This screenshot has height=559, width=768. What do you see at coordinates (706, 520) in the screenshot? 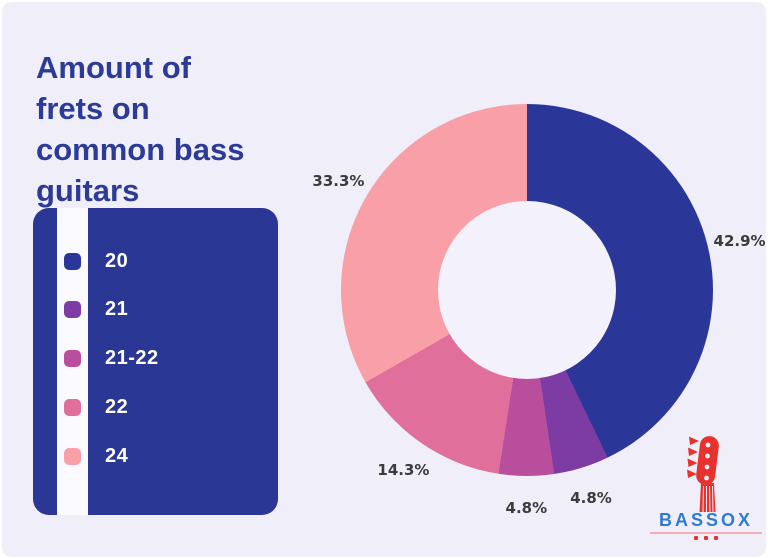
I see `brand-name: BASSOX` at bounding box center [706, 520].